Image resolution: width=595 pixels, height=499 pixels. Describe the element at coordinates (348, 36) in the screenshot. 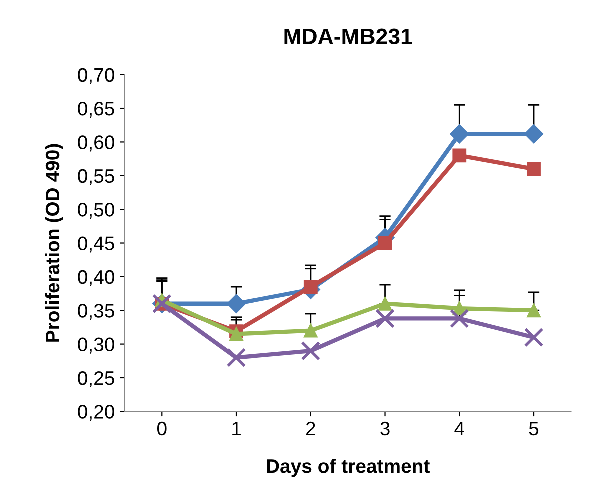

I see `chart-title: MDA-MB231` at that location.